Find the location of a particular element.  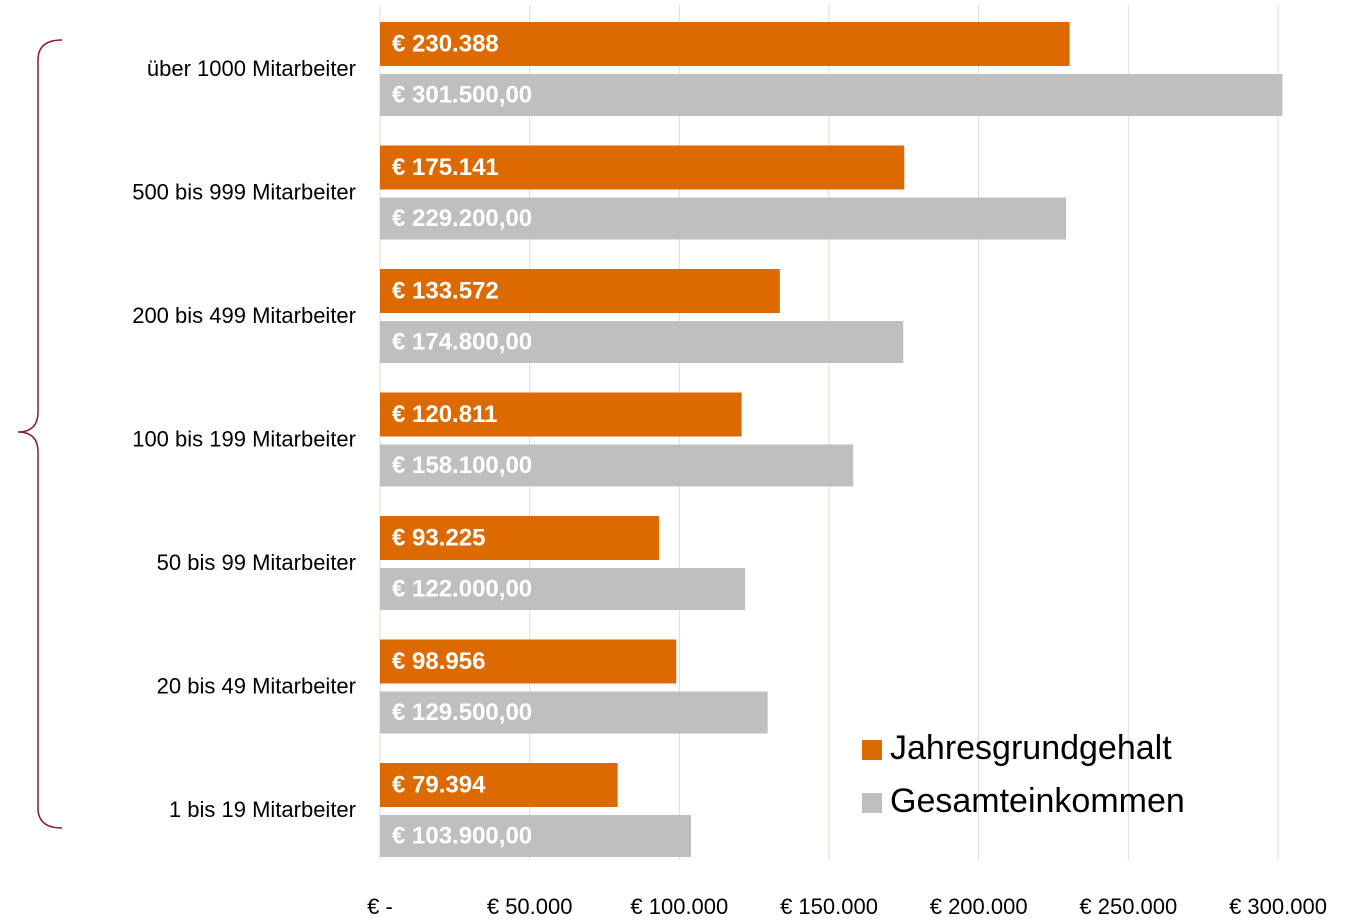

category-label: 50 bis 99 Mitarbeiter is located at coordinates (256, 562).